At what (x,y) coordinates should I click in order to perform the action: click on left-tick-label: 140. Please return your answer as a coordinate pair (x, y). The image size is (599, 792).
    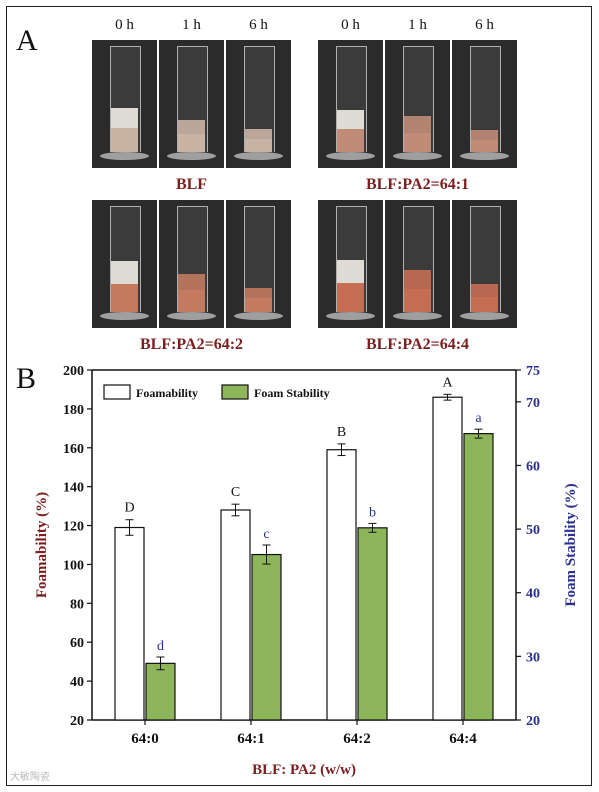
    Looking at the image, I should click on (73, 488).